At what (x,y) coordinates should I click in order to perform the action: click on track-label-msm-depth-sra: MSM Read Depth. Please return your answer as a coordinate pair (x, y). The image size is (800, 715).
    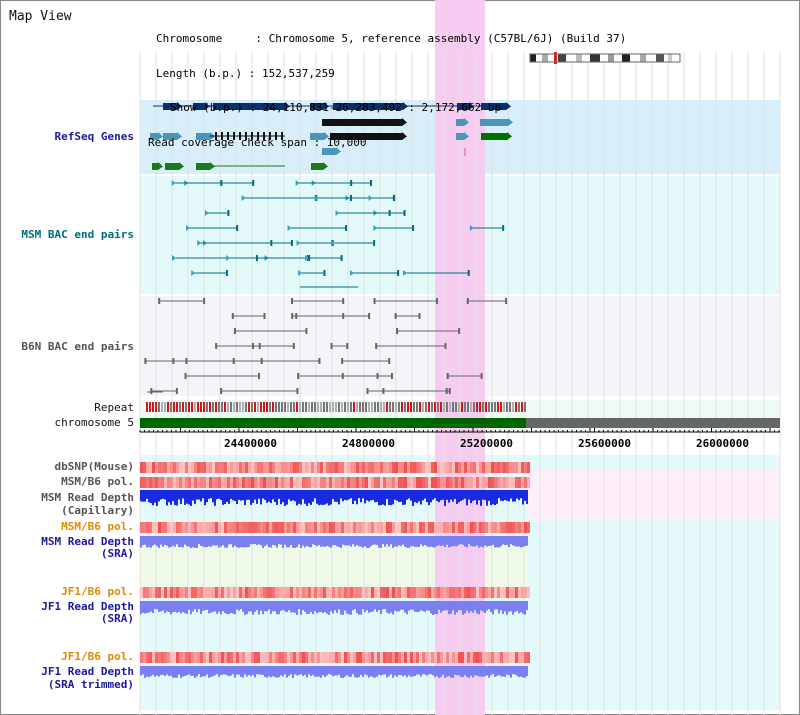
    Looking at the image, I should click on (87, 541).